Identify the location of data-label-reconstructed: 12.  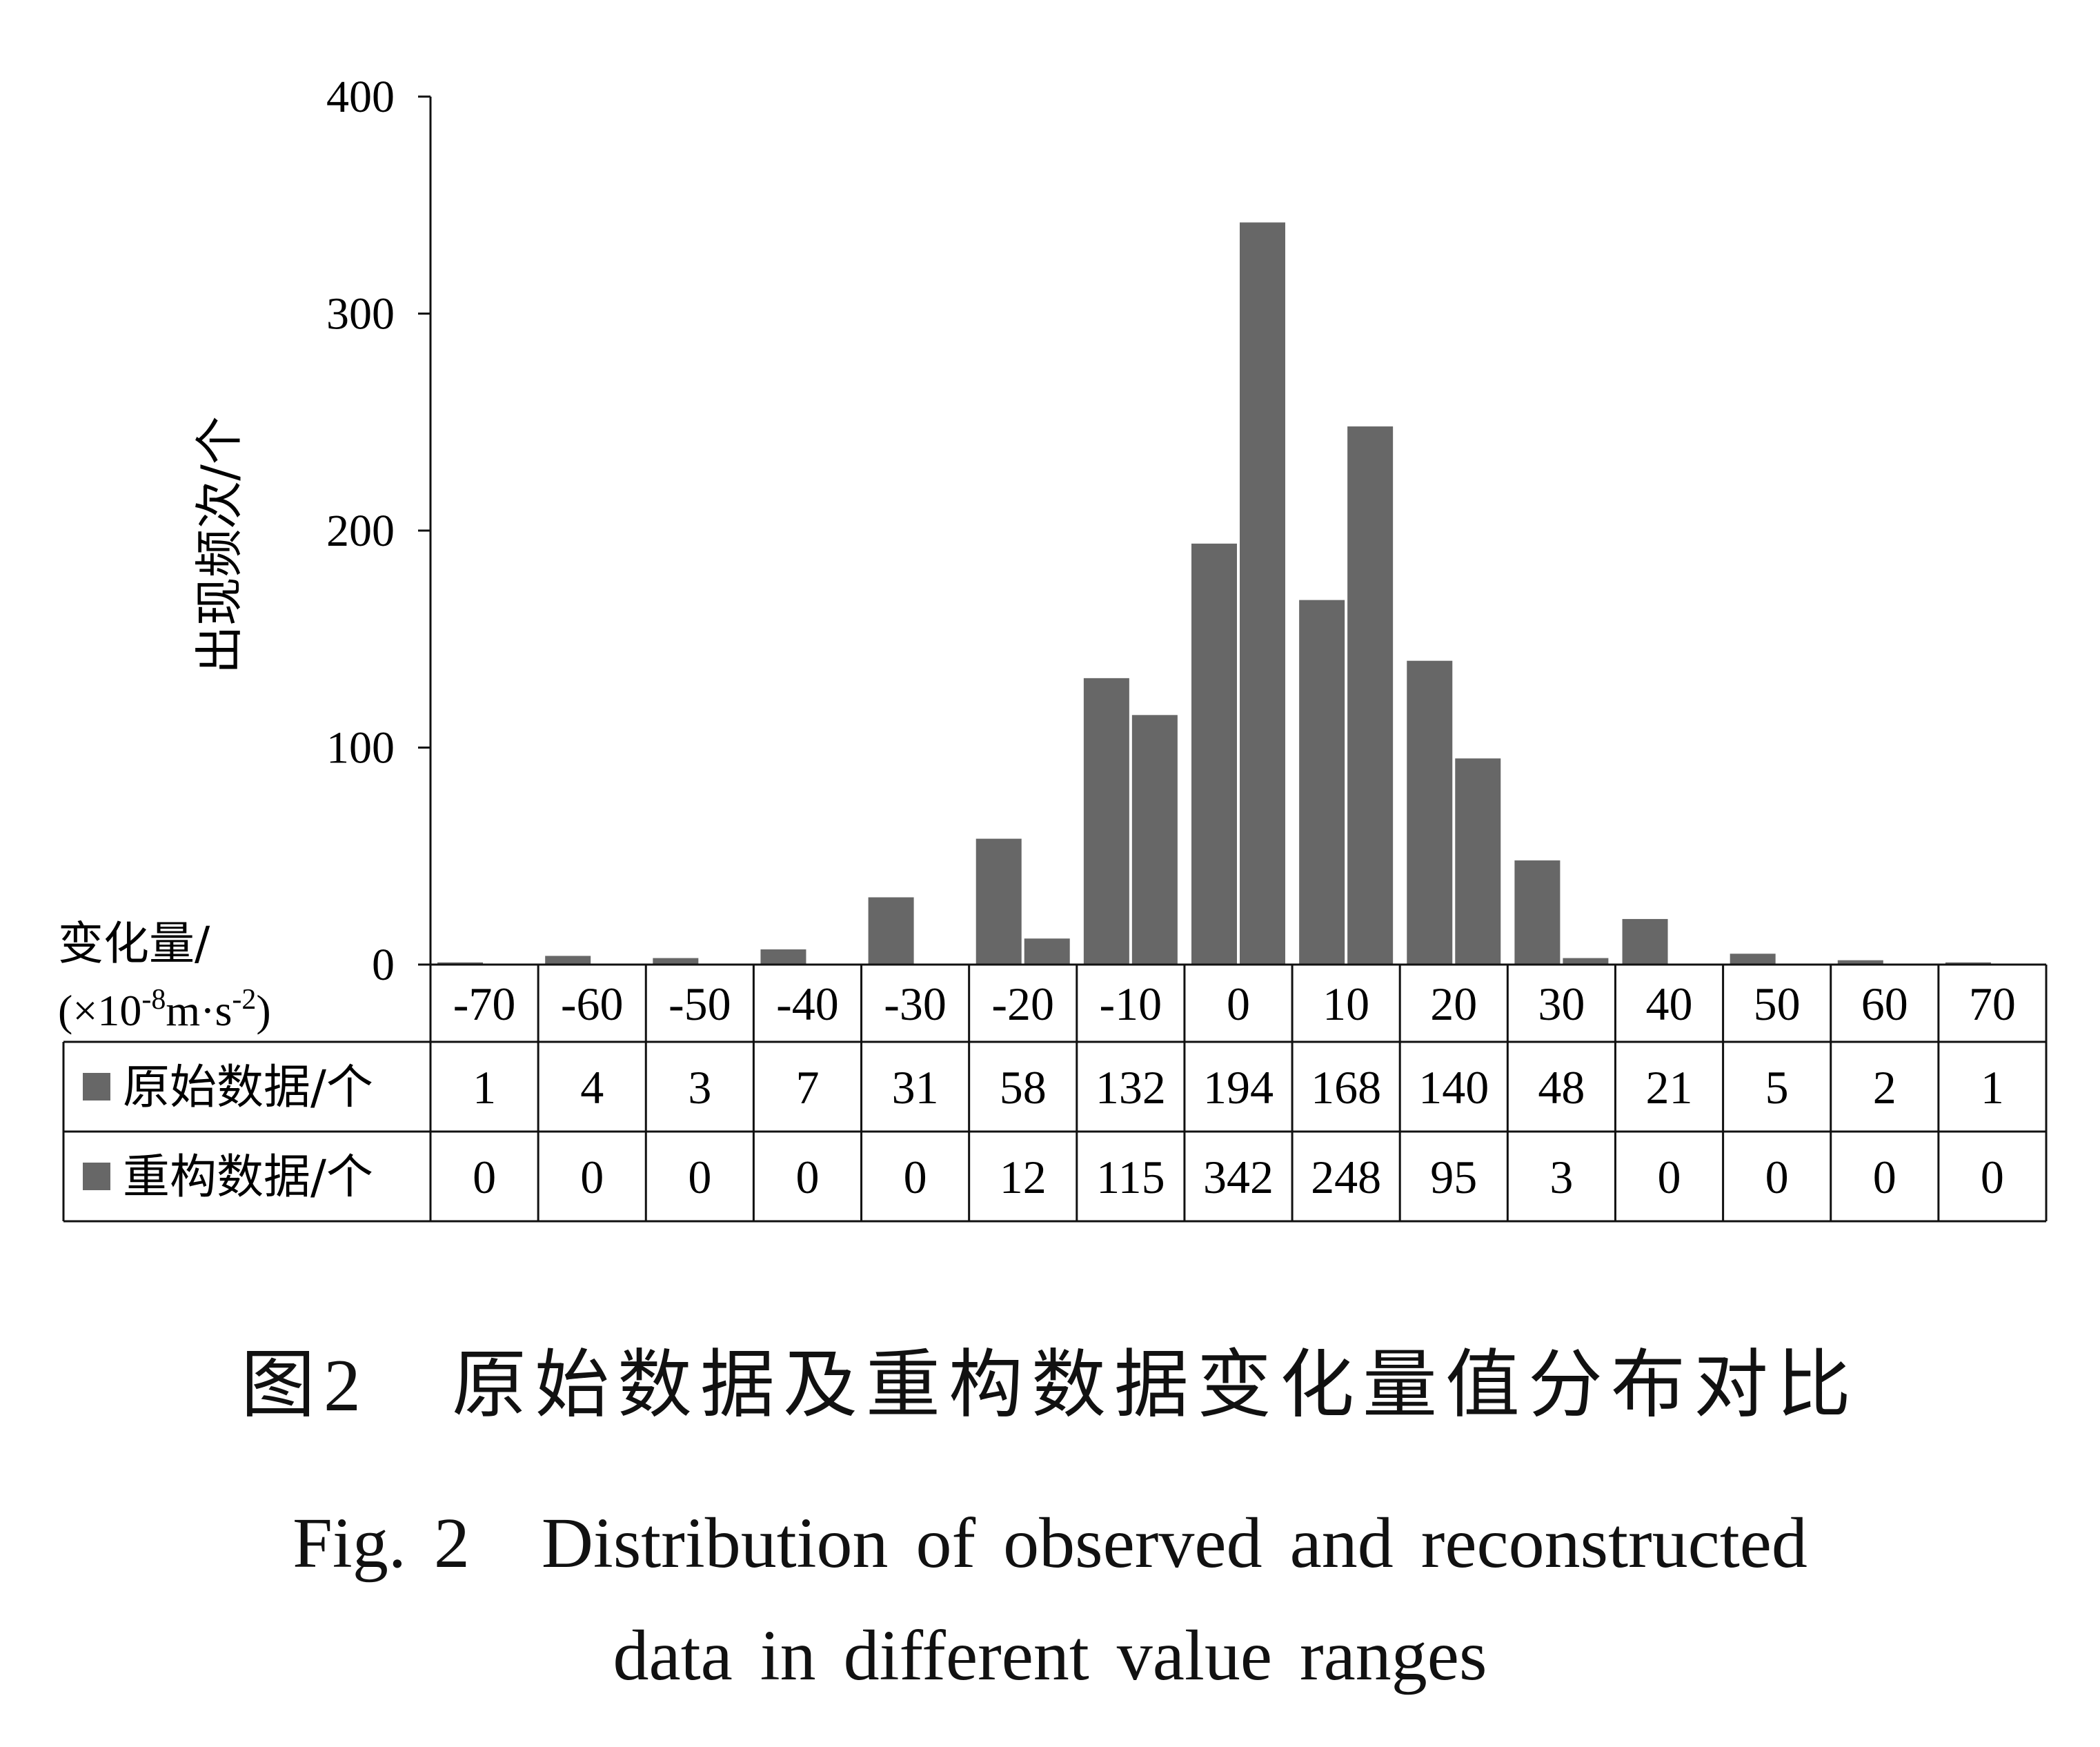
(1023, 1177).